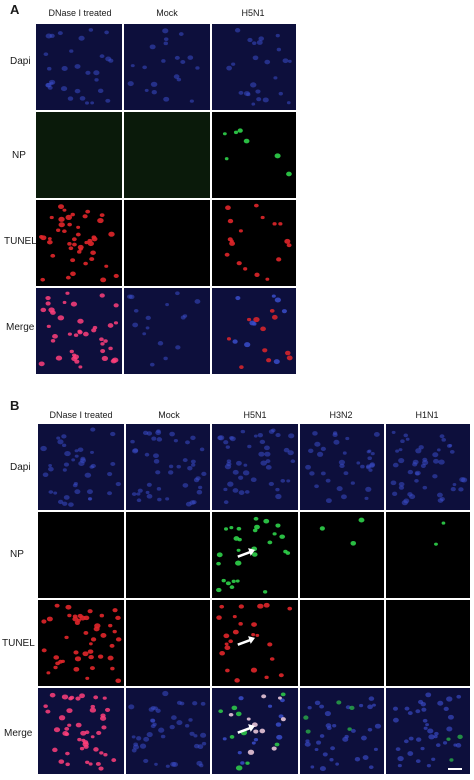 The height and width of the screenshot is (780, 474). I want to click on tile-b-tunel-h1n1, so click(428, 643).